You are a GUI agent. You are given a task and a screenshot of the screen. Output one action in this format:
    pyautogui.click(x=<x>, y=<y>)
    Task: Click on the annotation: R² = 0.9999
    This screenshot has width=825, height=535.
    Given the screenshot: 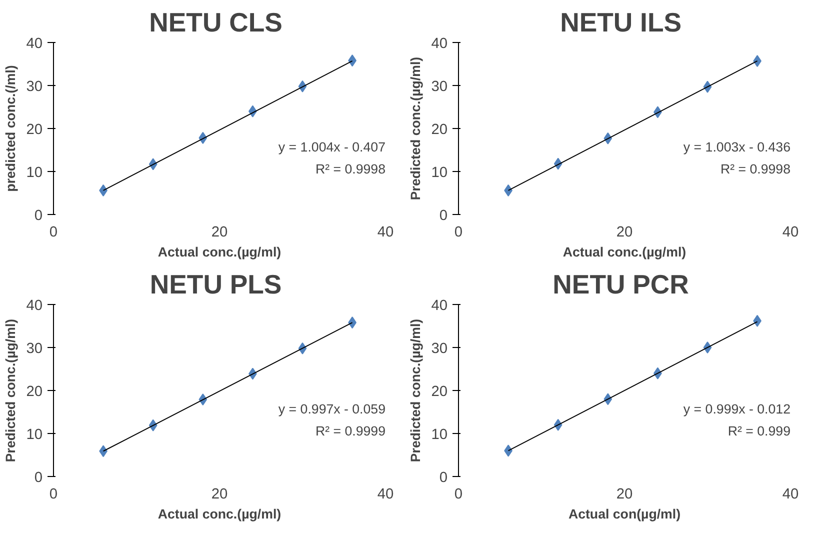 What is the action you would take?
    pyautogui.click(x=350, y=431)
    